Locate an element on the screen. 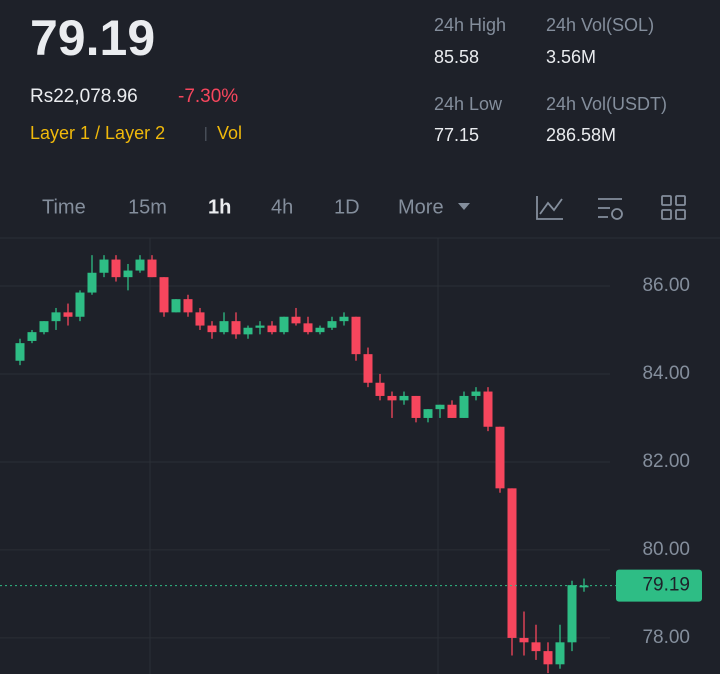  stat-value: 77.15 is located at coordinates (456, 135).